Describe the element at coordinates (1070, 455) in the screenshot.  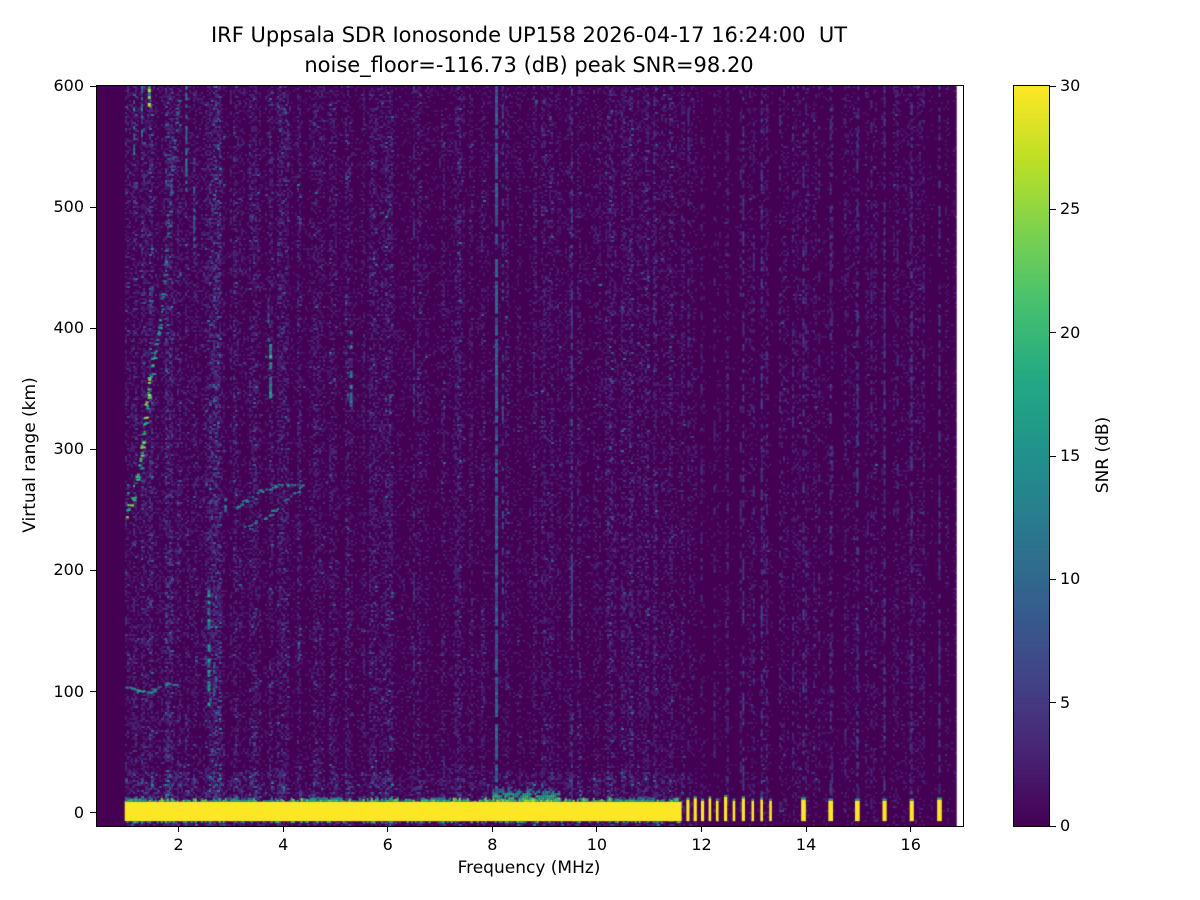
I see `colorbar-tick-label: 15` at that location.